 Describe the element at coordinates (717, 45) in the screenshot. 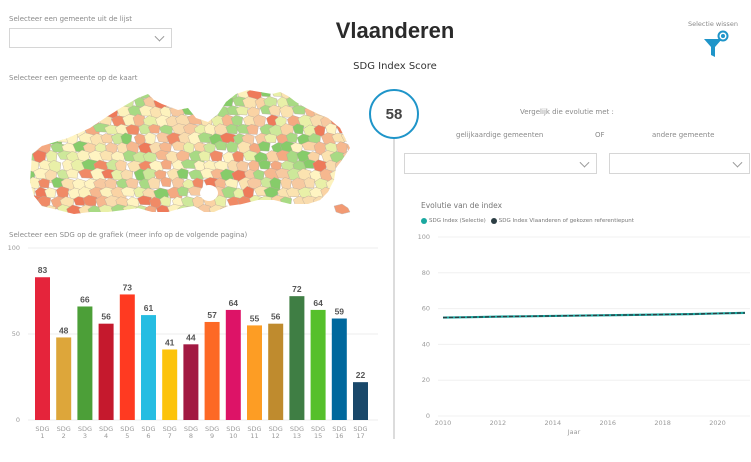

I see `clear-selection-button` at that location.